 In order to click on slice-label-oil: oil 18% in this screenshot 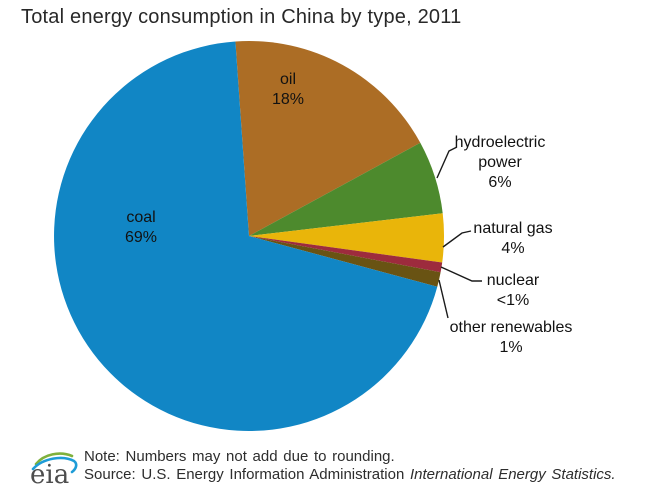, I will do `click(288, 89)`.